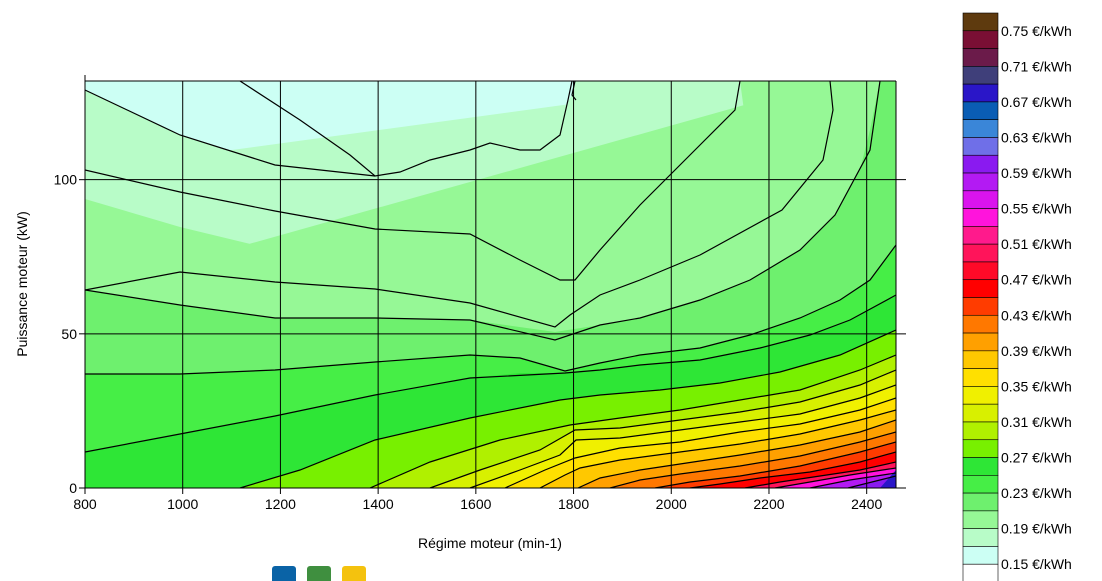 This screenshot has height=581, width=1102. Describe the element at coordinates (284, 573) in the screenshot. I see `blue-square-icon` at that location.